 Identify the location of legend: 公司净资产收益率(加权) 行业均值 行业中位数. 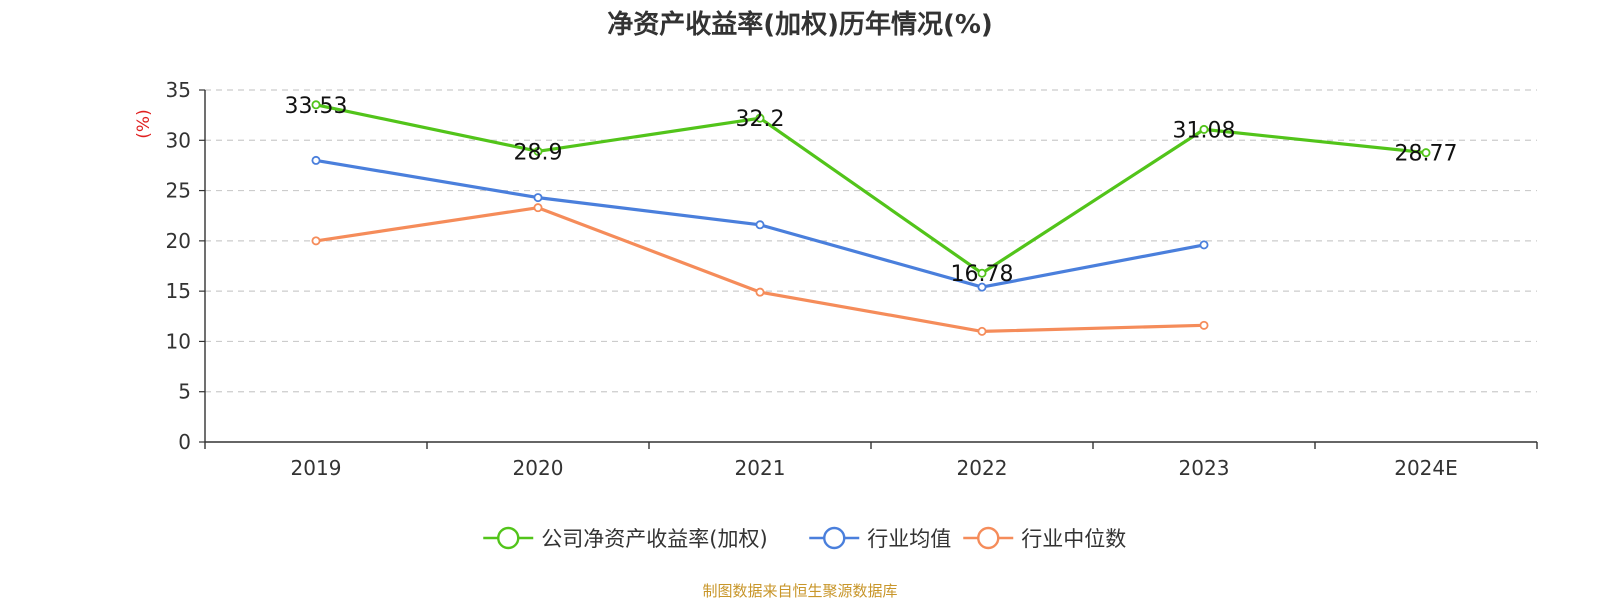
(804, 538).